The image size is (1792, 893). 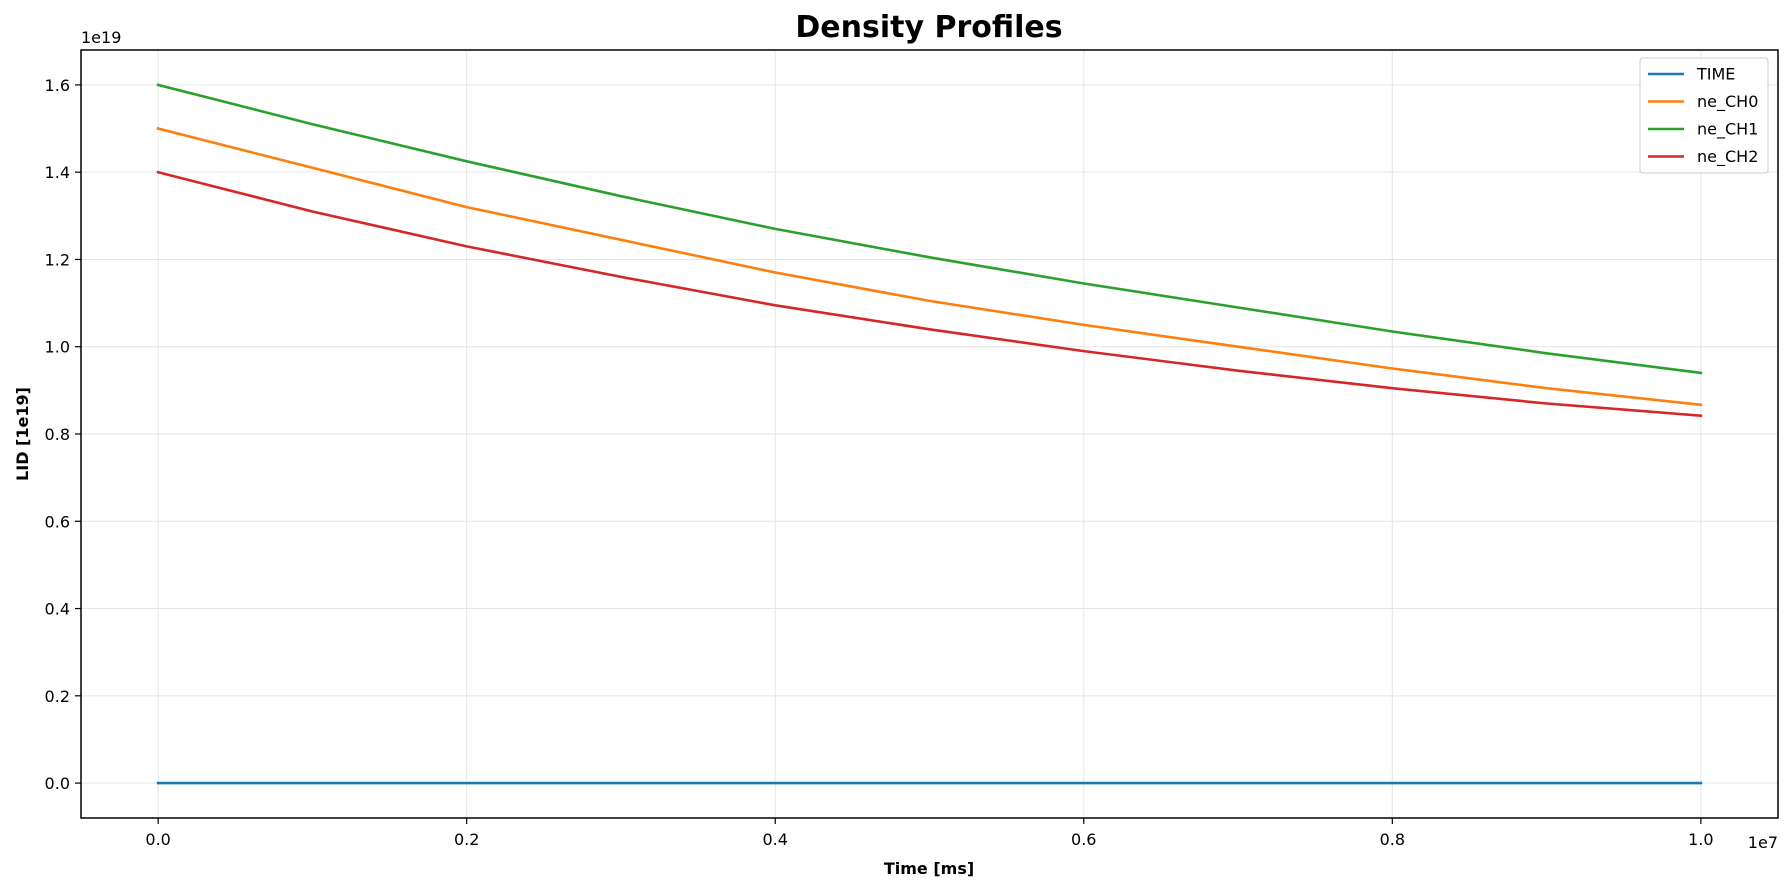 I want to click on y-offset-label: 1e19, so click(x=101, y=37).